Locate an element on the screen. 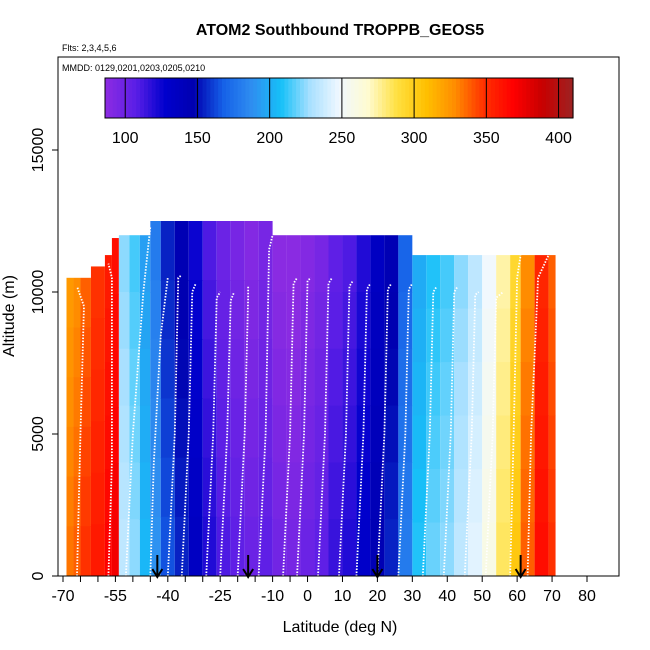  arrow-head is located at coordinates (157, 573).